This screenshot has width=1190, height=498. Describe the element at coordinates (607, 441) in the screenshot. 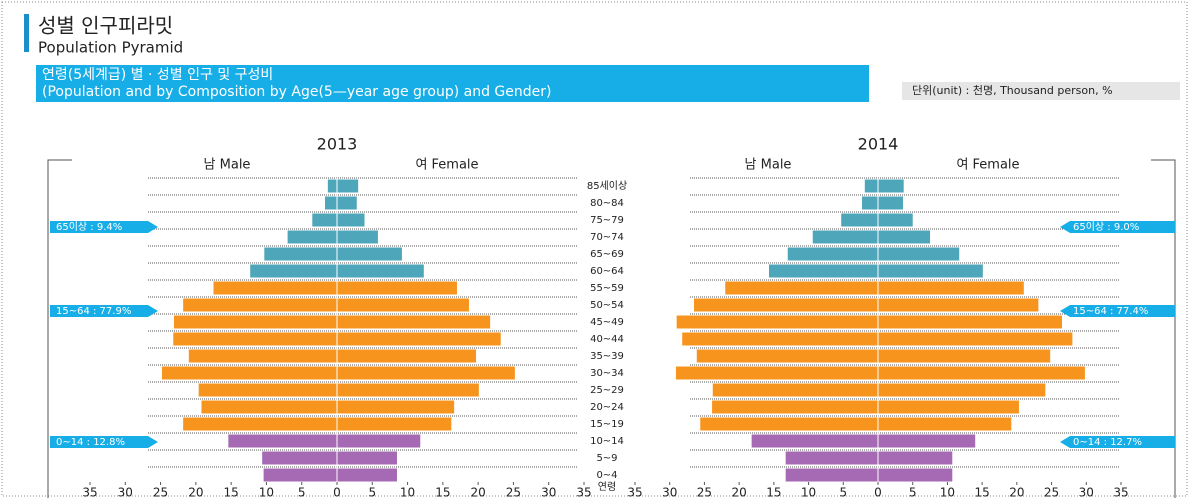

I see `age-label: 10~14` at that location.